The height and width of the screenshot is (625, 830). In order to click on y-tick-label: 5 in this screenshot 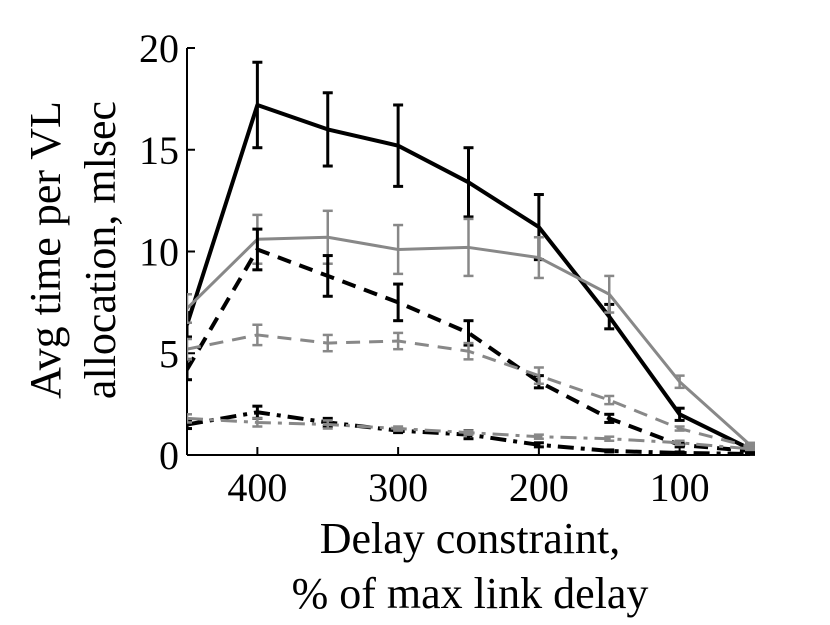, I will do `click(169, 353)`.